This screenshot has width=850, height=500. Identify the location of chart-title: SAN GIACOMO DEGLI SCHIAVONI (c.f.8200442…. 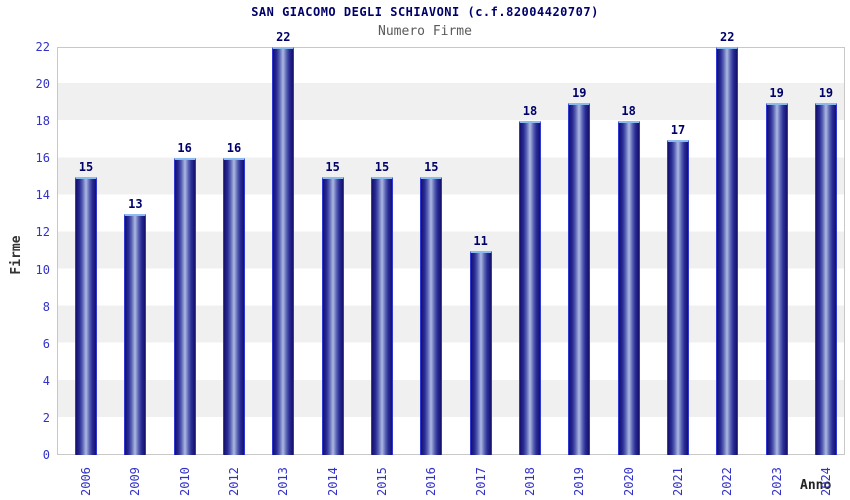
(425, 12).